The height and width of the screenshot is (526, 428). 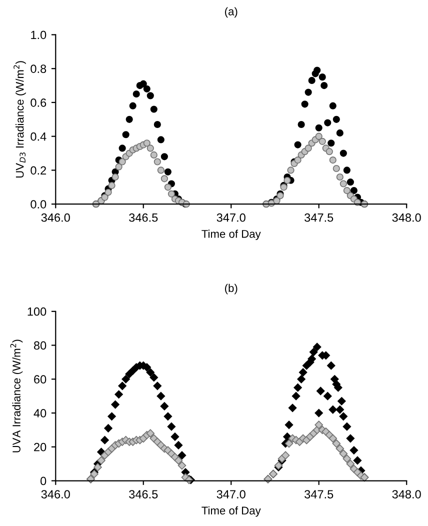 I want to click on y-axis-title: UVA Irradiance (W/m$^{2}$), so click(x=16, y=396).